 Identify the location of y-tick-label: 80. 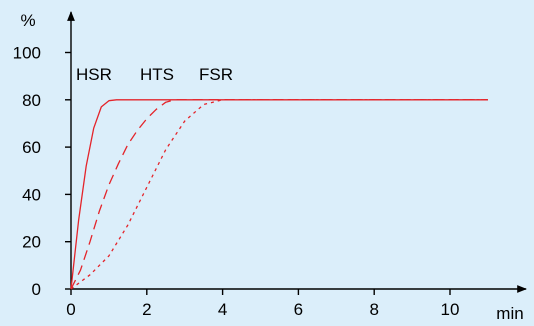
(31, 100).